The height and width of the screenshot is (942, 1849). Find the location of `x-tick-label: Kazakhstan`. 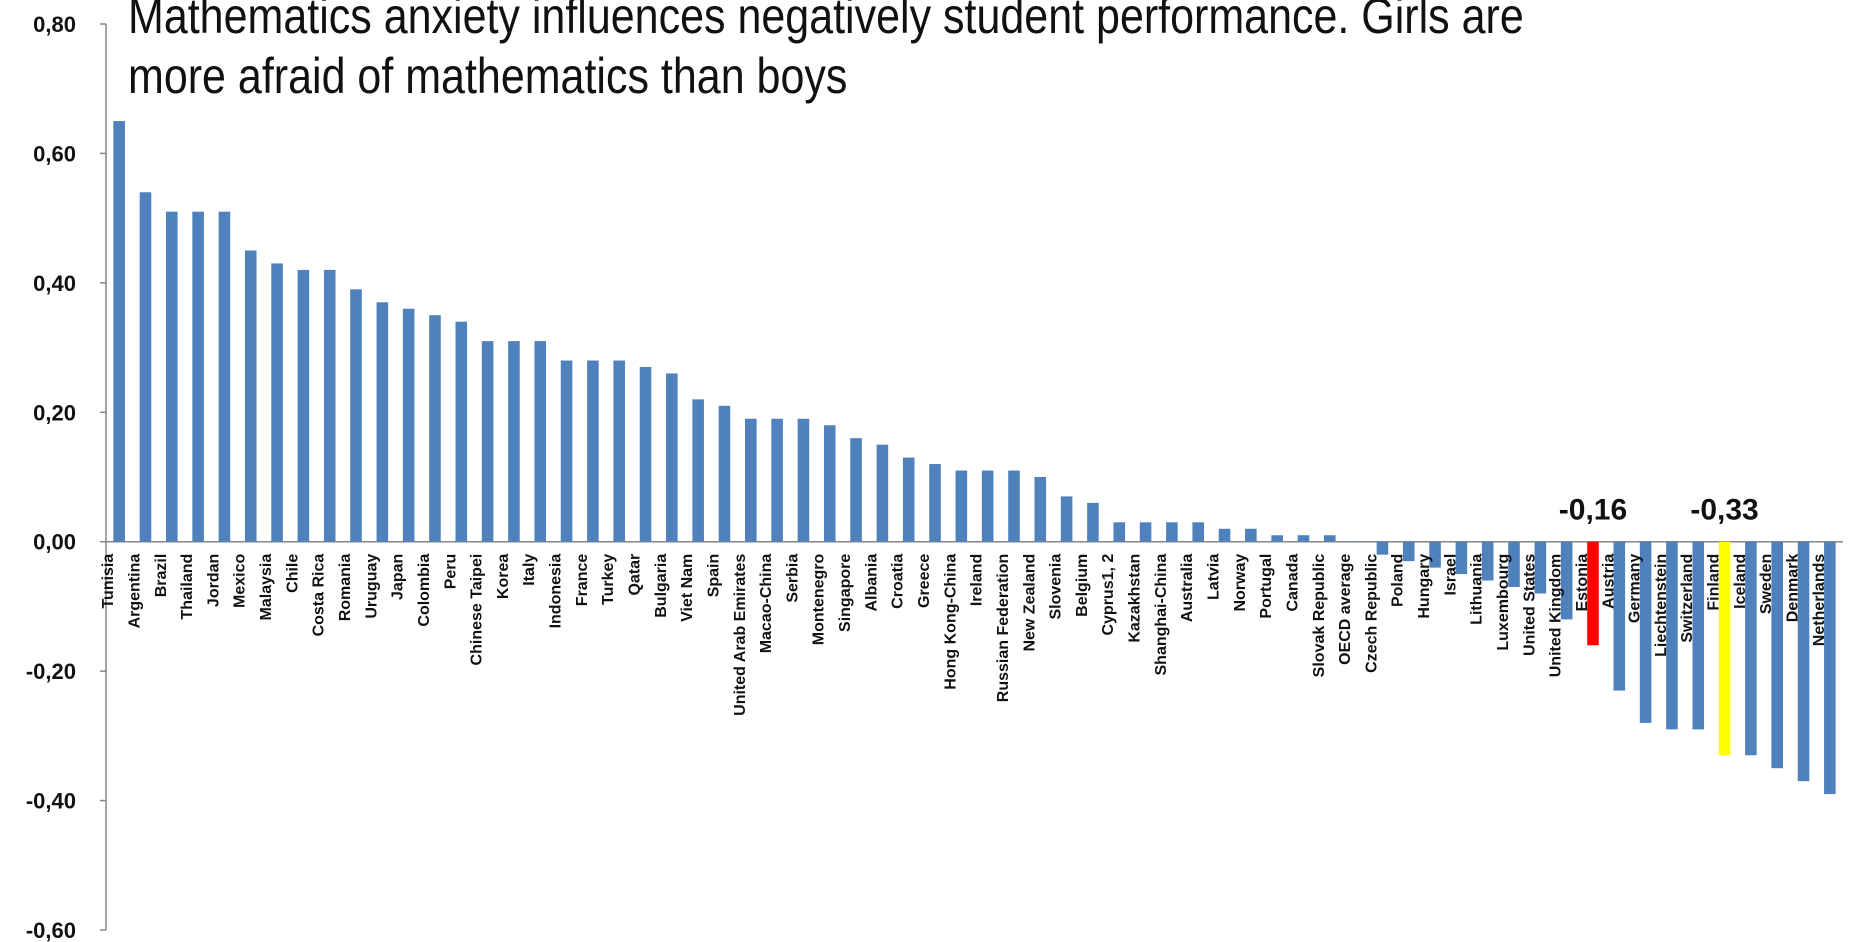

x-tick-label: Kazakhstan is located at coordinates (1135, 598).